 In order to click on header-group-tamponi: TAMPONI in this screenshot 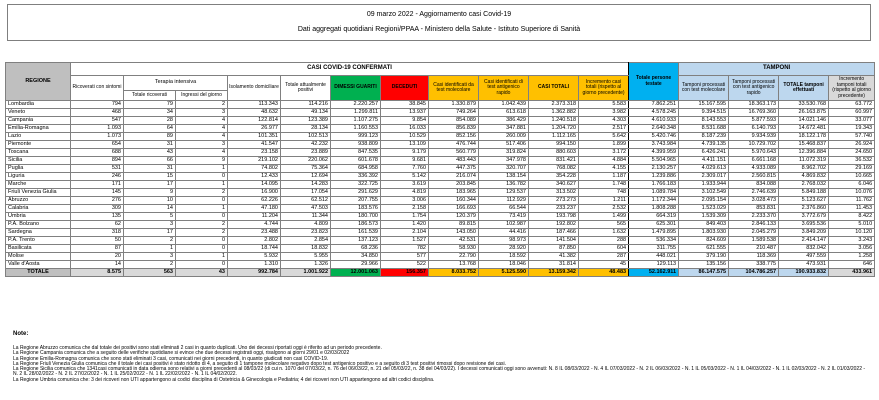, I will do `click(777, 69)`.